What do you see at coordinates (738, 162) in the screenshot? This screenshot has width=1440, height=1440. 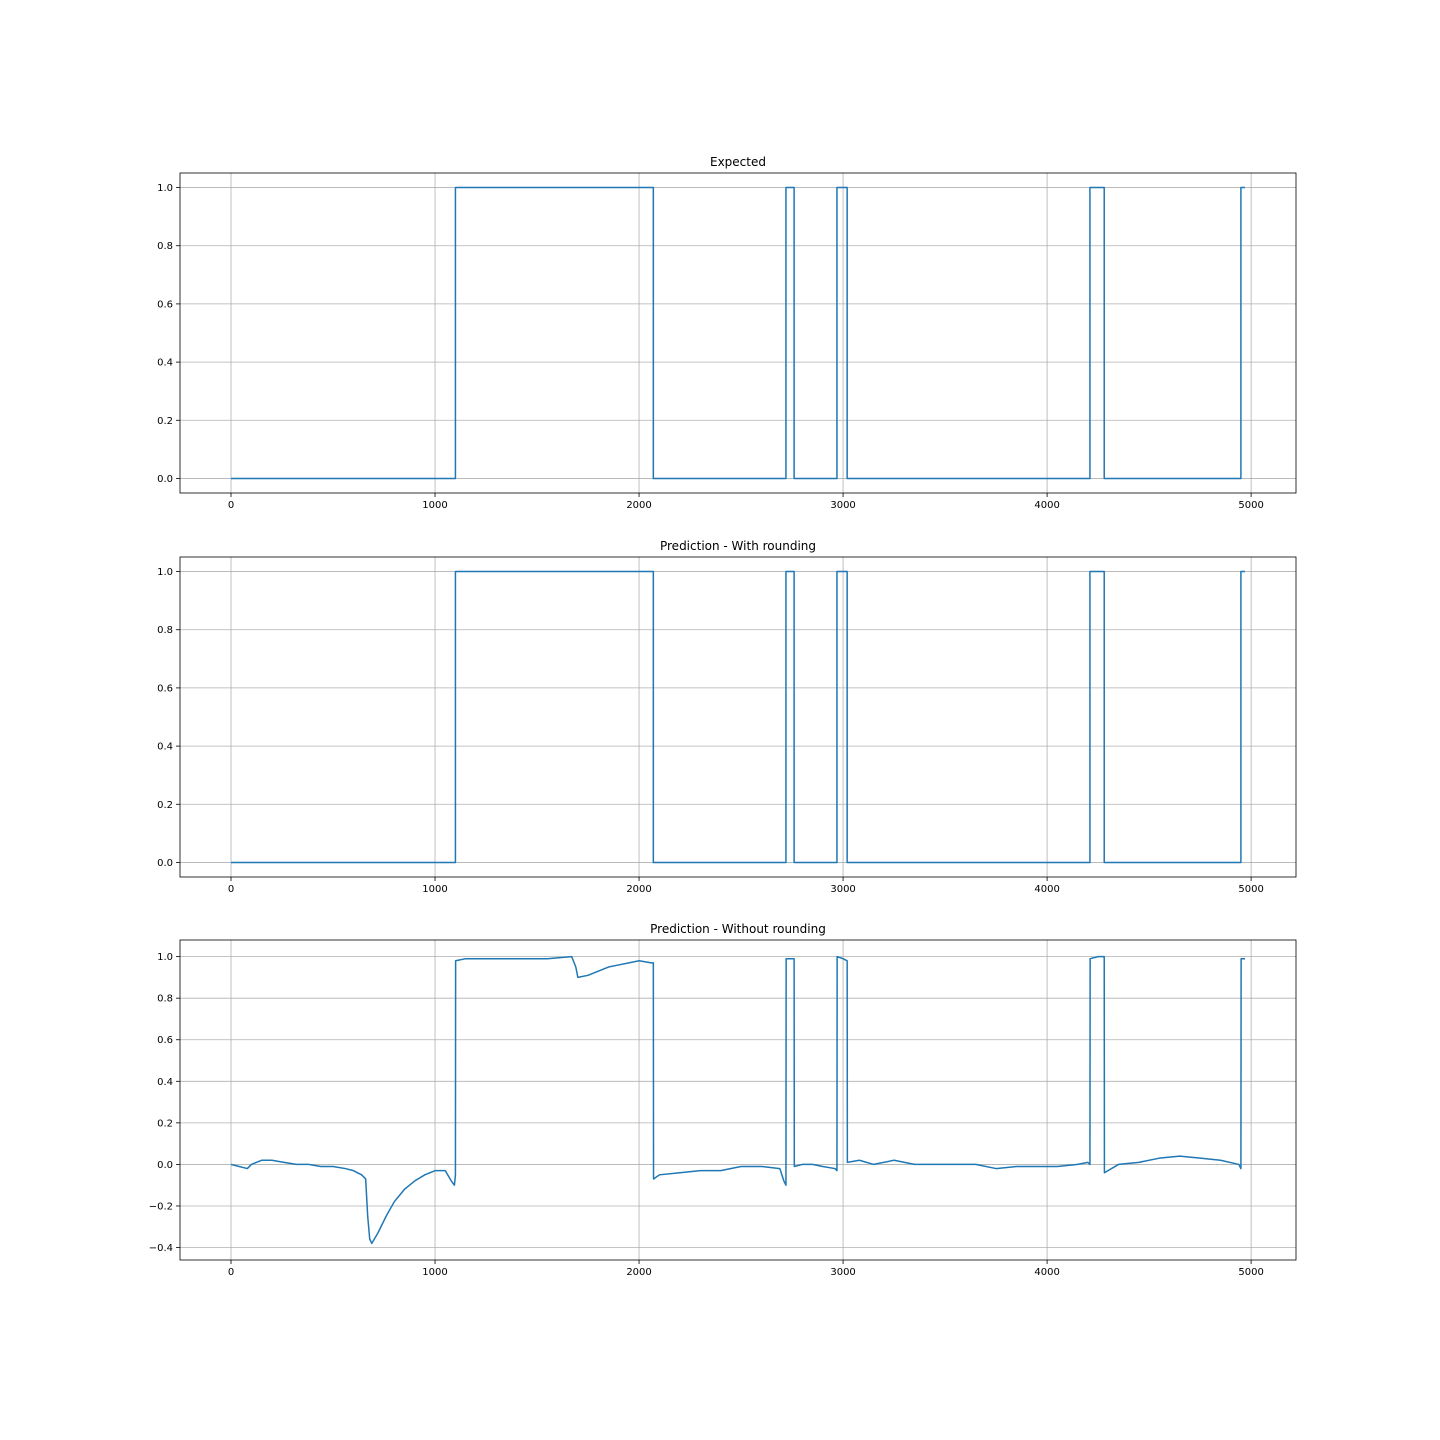 I see `chart-title: Expected` at bounding box center [738, 162].